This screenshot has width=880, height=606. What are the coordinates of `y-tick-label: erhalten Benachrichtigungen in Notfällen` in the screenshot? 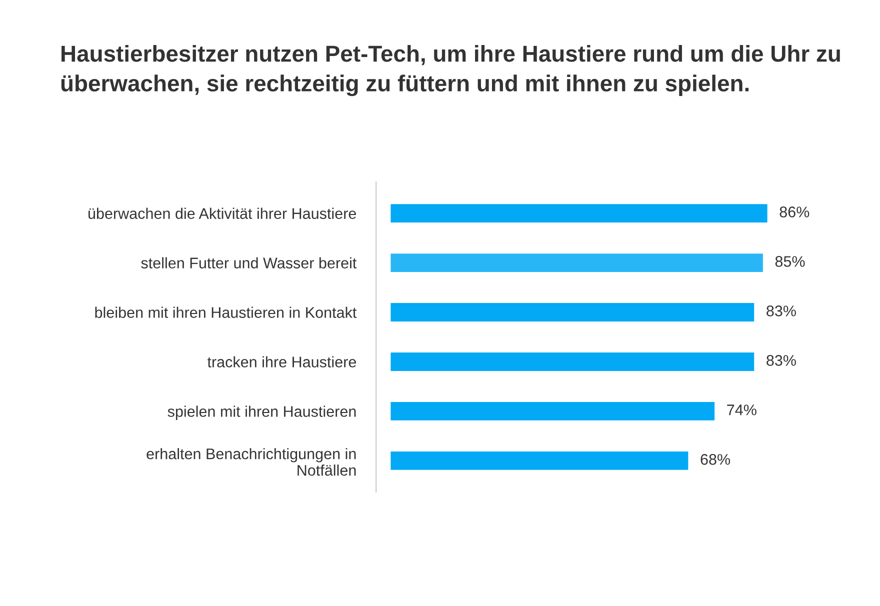 It's located at (251, 462).